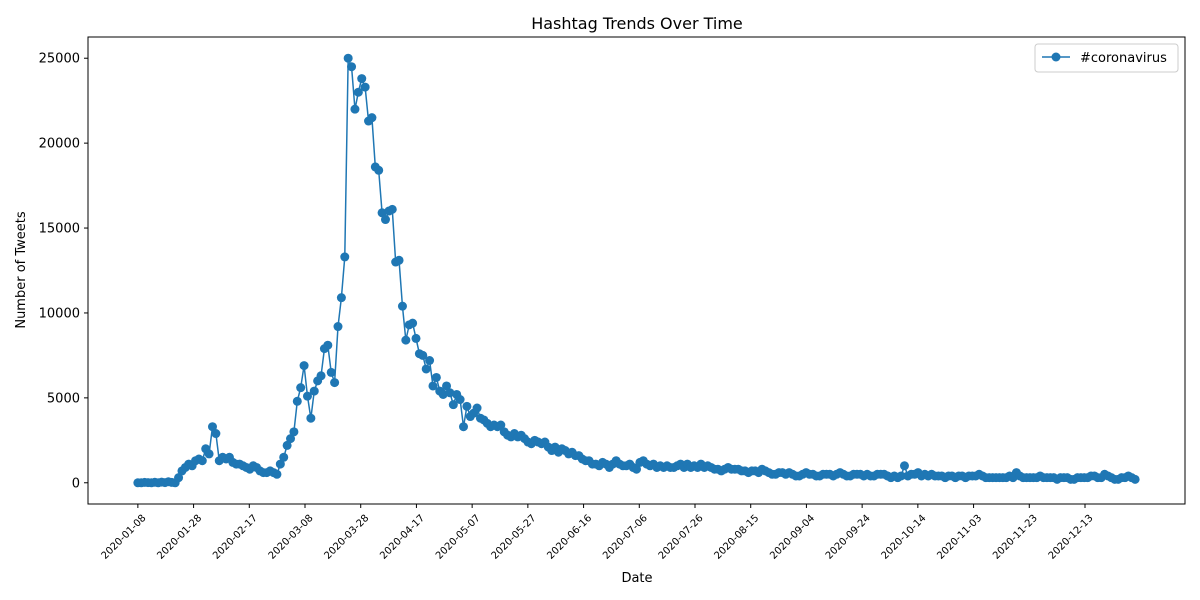  What do you see at coordinates (792, 537) in the screenshot?
I see `x-tick-label: 2020-09-04` at bounding box center [792, 537].